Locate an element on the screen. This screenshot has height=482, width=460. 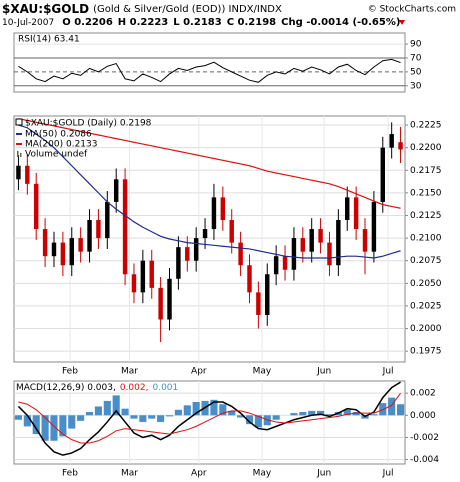
close: C 0.2198 is located at coordinates (251, 22).